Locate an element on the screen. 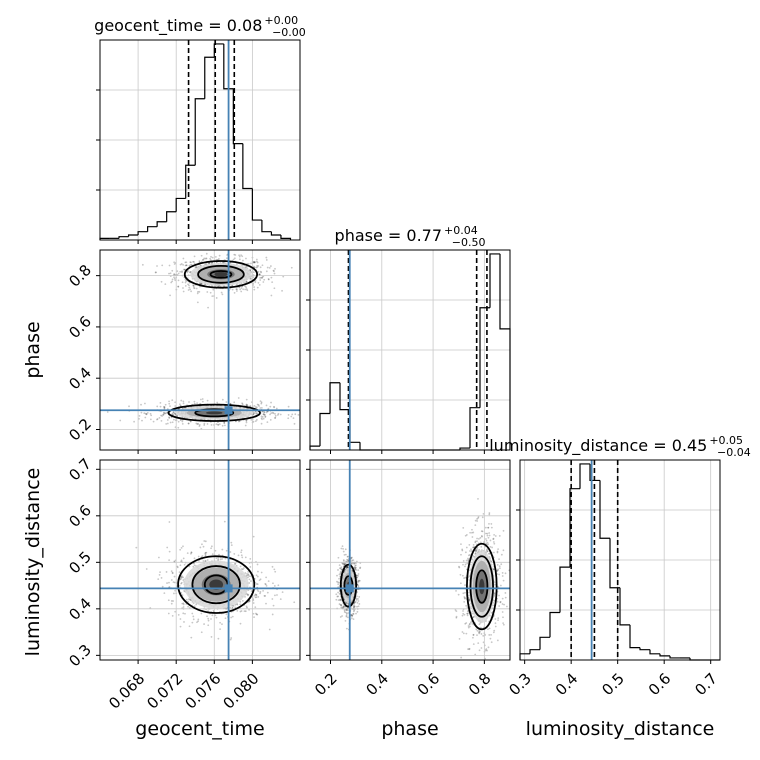 The image size is (760, 760). ylabel-luminosity-distance: luminosity_distance is located at coordinates (33, 562).